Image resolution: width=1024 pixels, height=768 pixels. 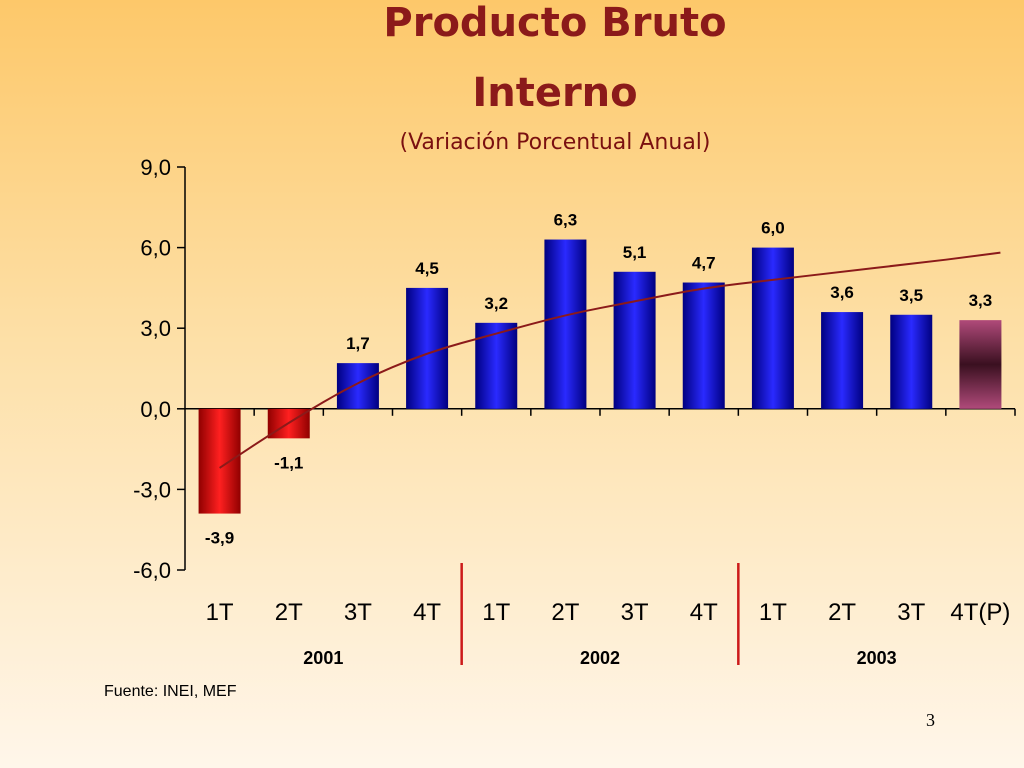 What do you see at coordinates (155, 409) in the screenshot?
I see `y-tick-label: 0,0` at bounding box center [155, 409].